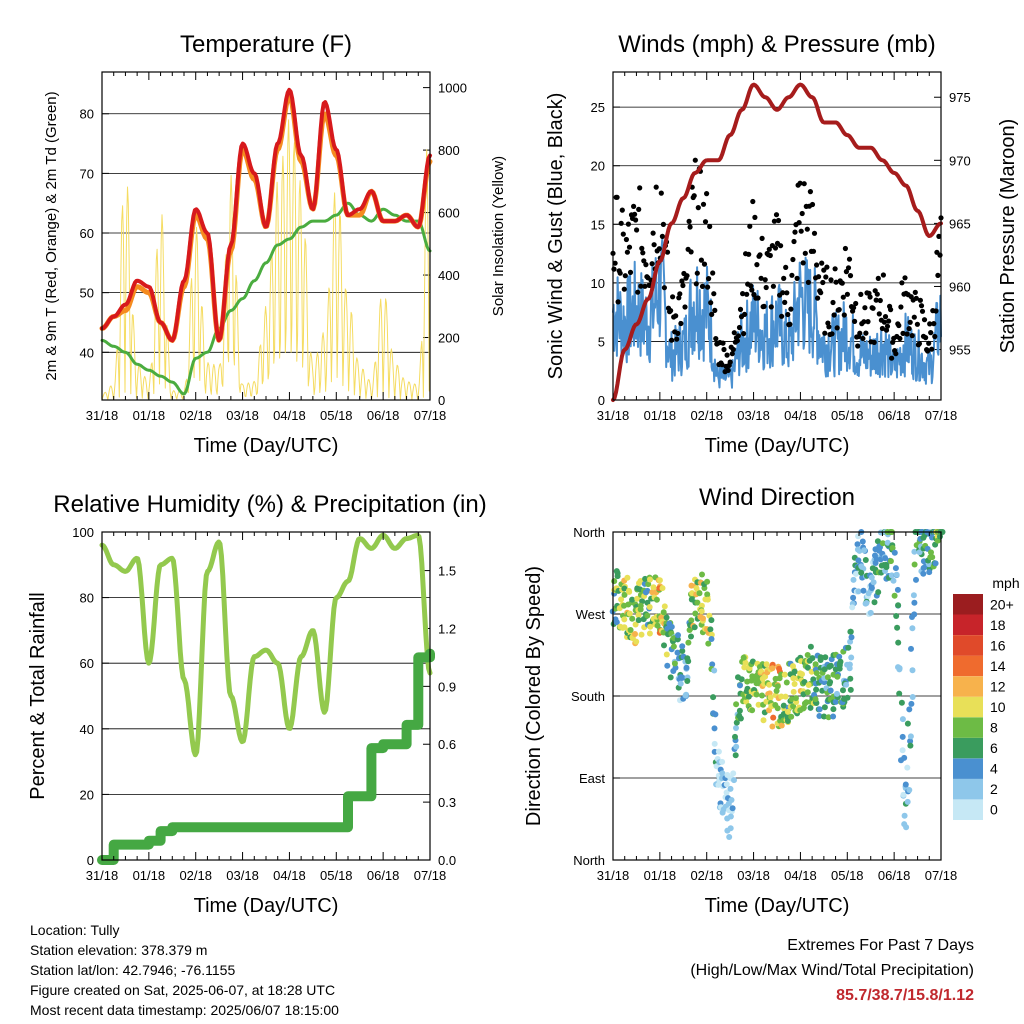 Image resolution: width=1024 pixels, height=1024 pixels. What do you see at coordinates (447, 571) in the screenshot?
I see `y2-tick-label-3: 1.5` at bounding box center [447, 571].